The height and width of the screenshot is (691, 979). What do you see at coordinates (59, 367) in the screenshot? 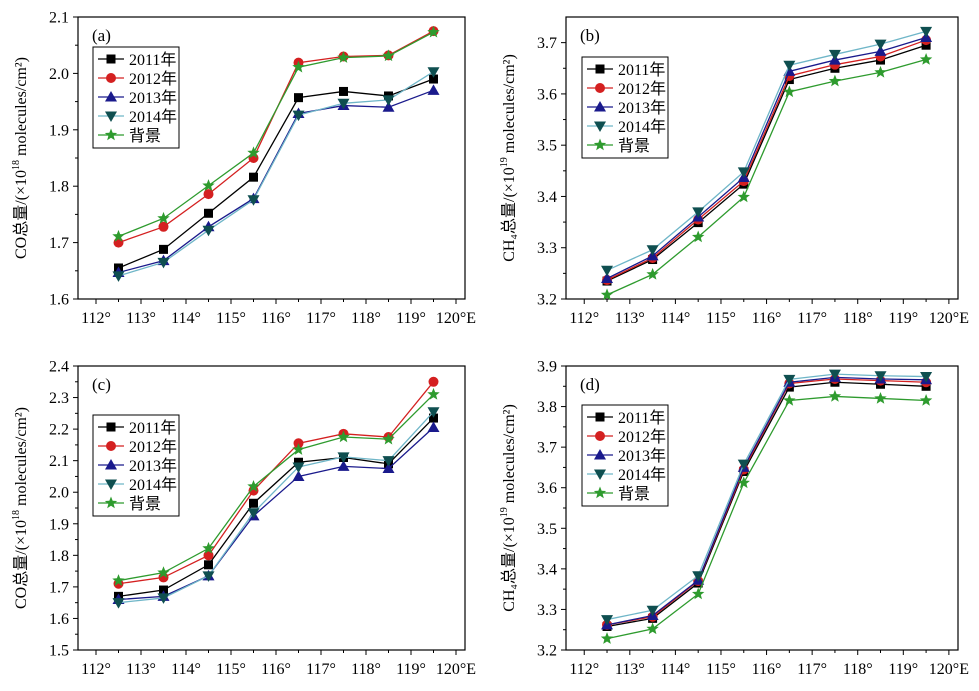
I see `y-tick-label: 2.4` at bounding box center [59, 367].